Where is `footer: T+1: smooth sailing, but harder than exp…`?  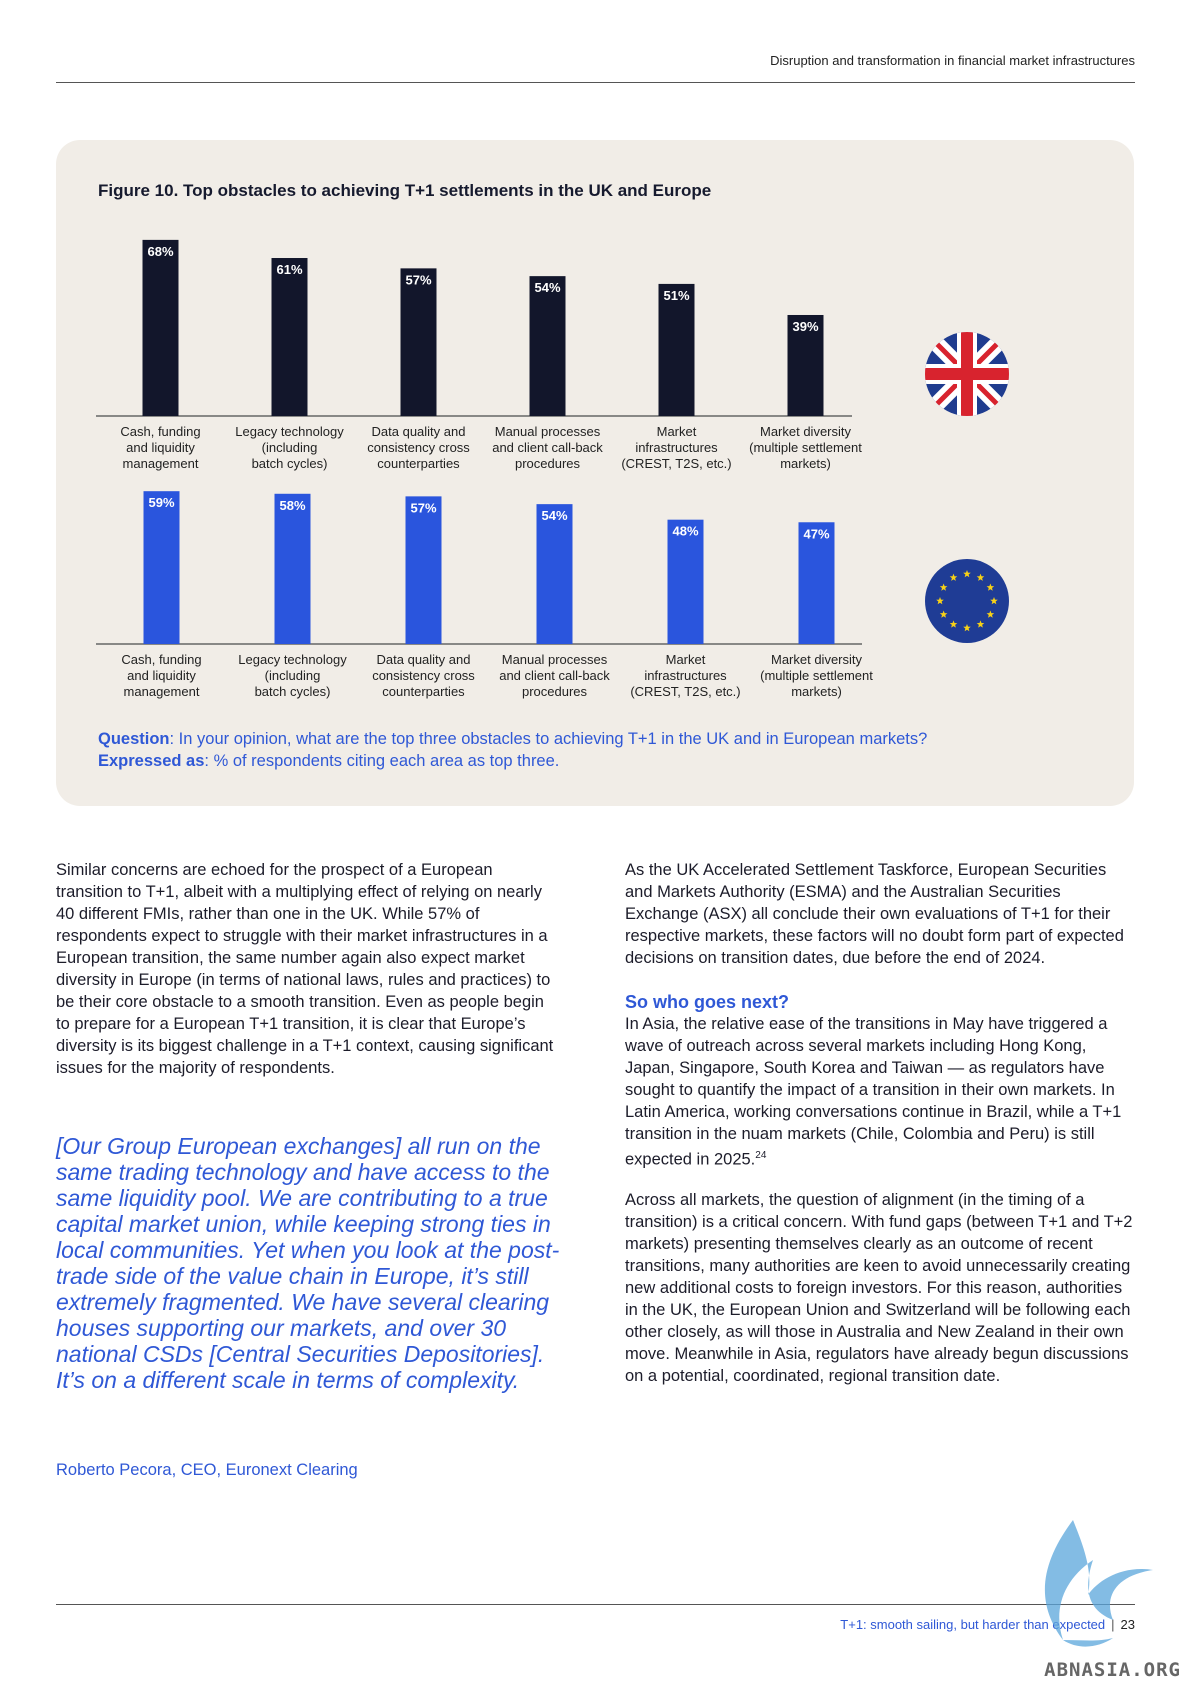
footer: T+1: smooth sailing, but harder than exp… is located at coordinates (987, 1624).